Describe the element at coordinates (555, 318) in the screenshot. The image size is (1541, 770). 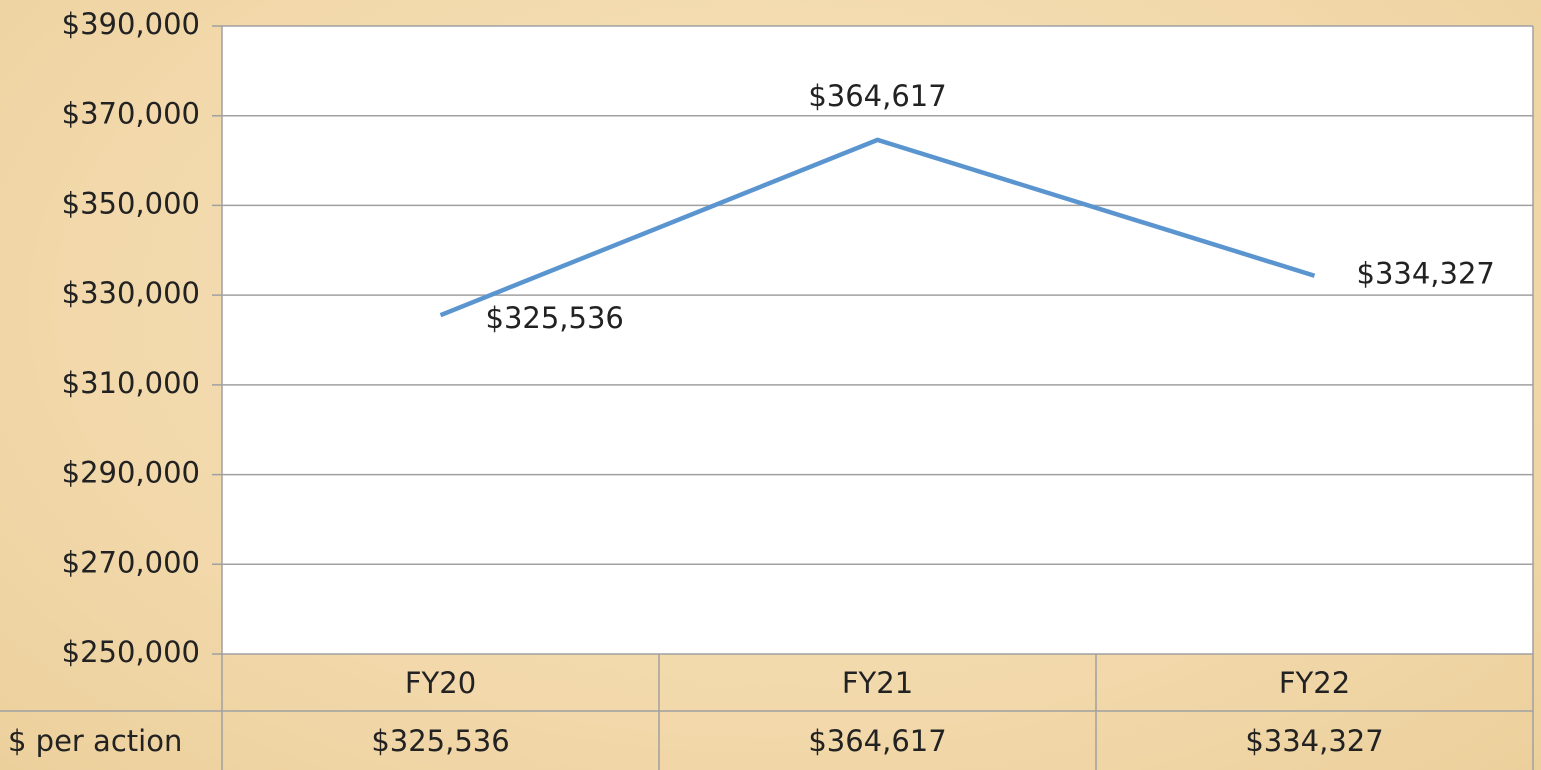
I see `data-label: $325,536` at that location.